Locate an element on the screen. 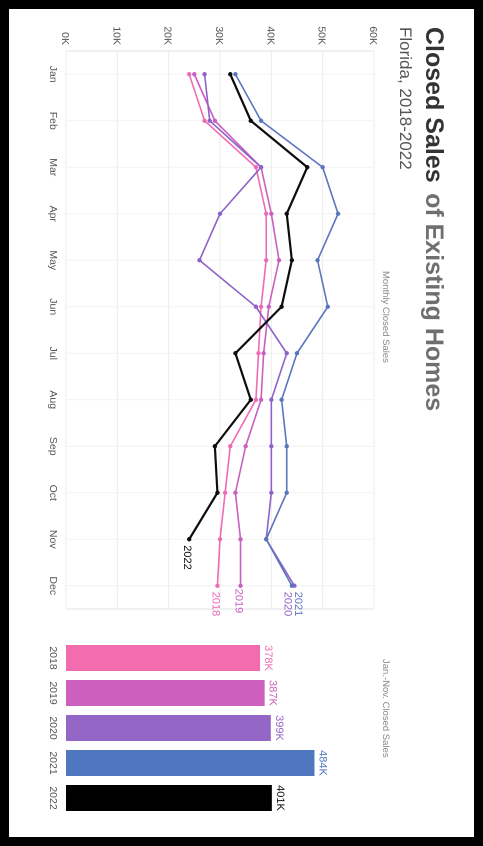 This screenshot has height=846, width=483. bar-category-label: 2018 is located at coordinates (53, 658).